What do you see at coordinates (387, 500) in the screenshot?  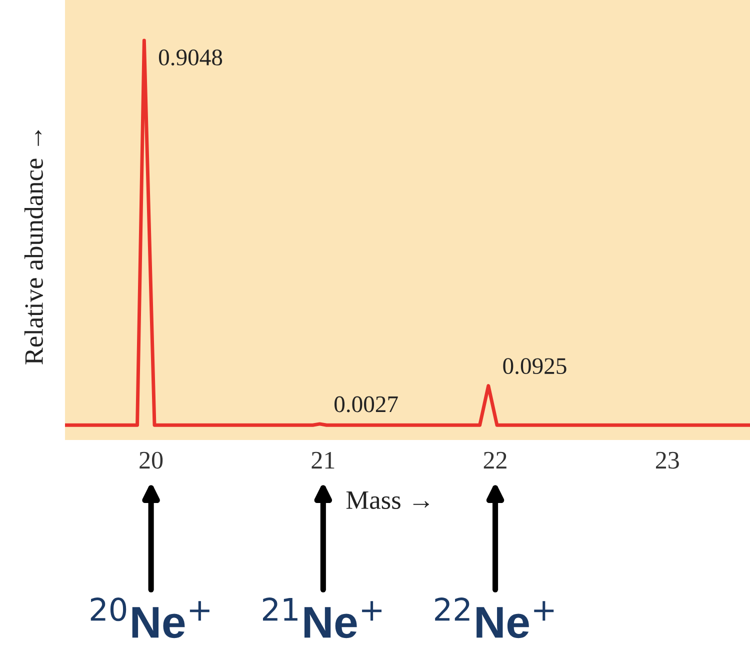 I see `x-axis-title: Mass →` at bounding box center [387, 500].